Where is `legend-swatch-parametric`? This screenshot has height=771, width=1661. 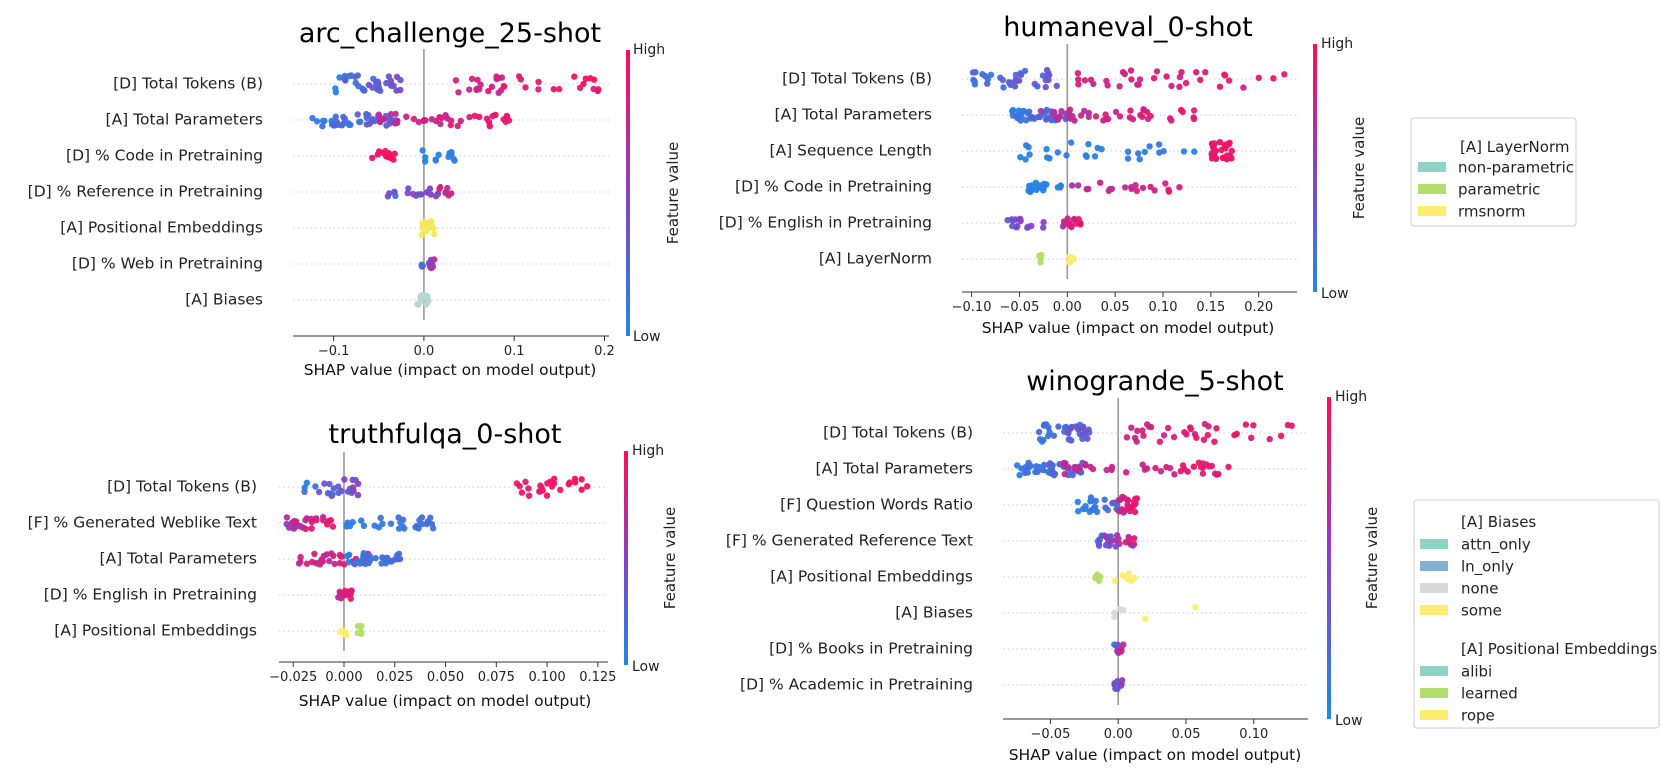
legend-swatch-parametric is located at coordinates (1432, 189).